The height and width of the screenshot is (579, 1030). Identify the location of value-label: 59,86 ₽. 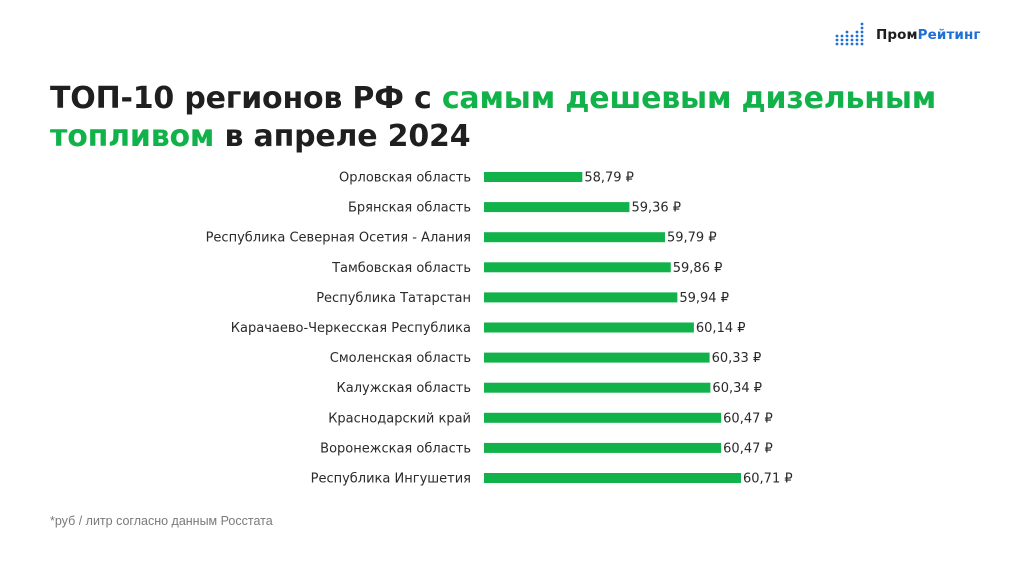
(698, 268).